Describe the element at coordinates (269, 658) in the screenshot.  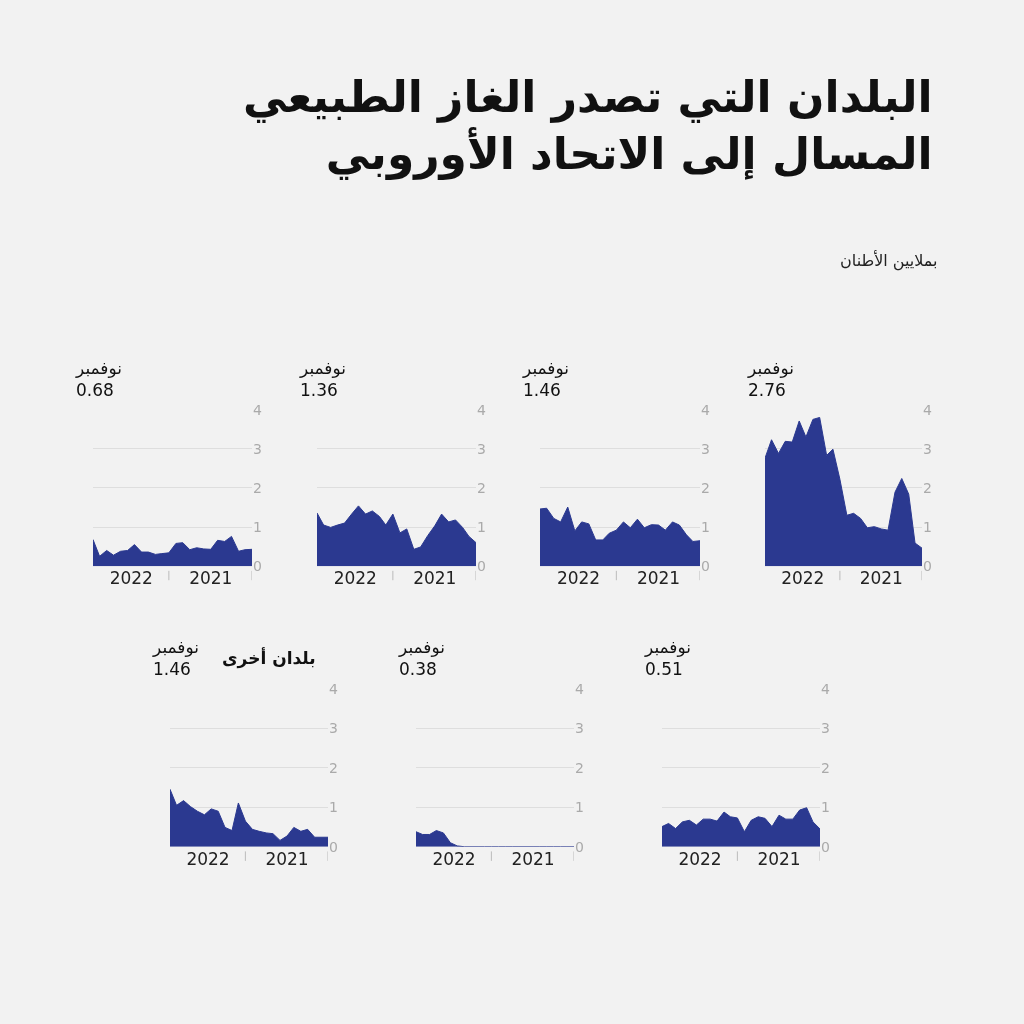
I see `chart-title: بلدان أخرى` at that location.